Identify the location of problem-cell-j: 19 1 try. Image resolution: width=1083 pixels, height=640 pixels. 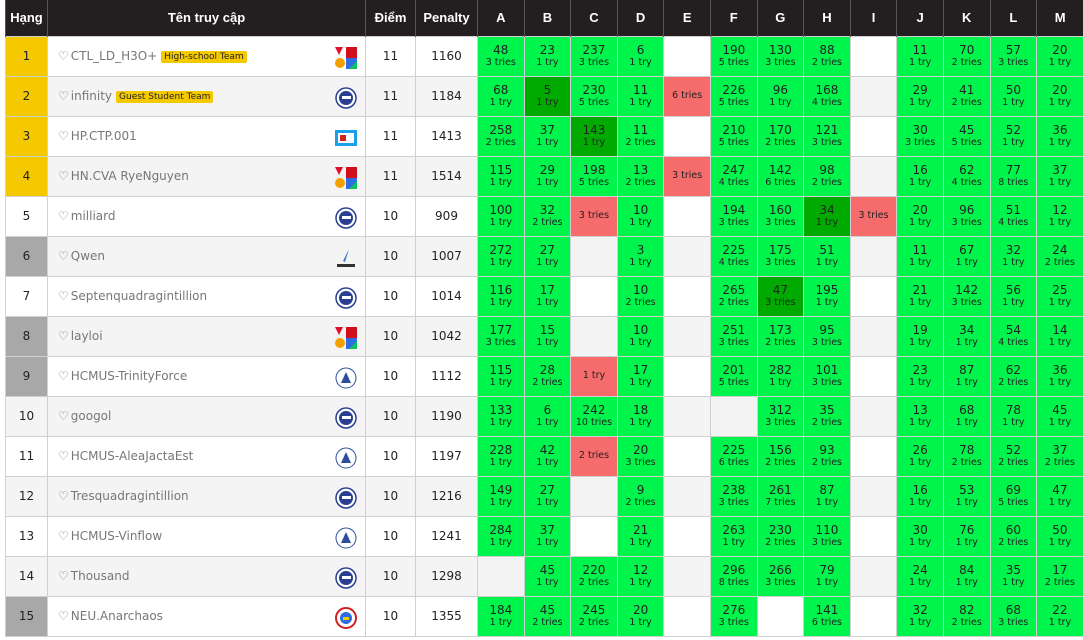
(920, 336).